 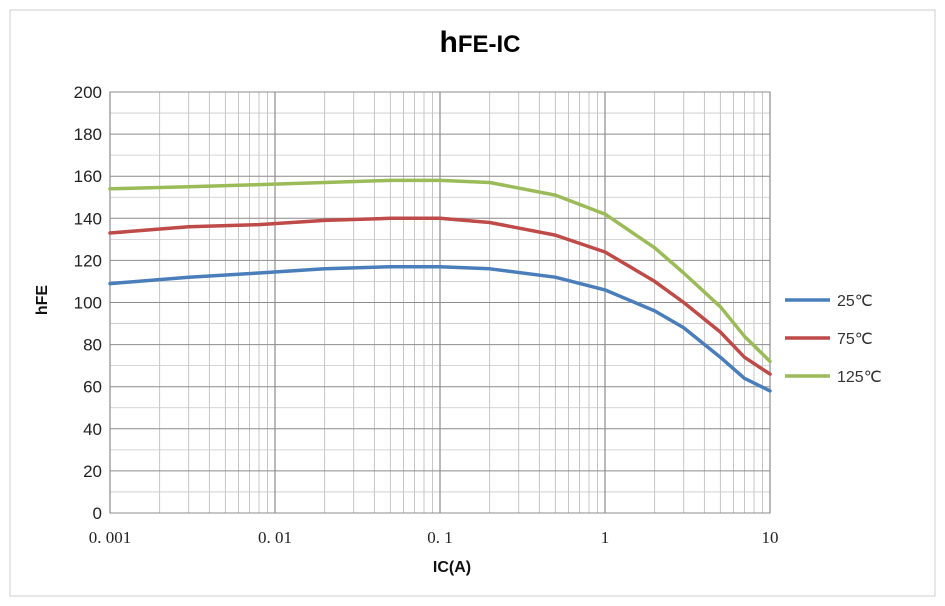 I want to click on legend-label: 75℃, so click(x=855, y=339).